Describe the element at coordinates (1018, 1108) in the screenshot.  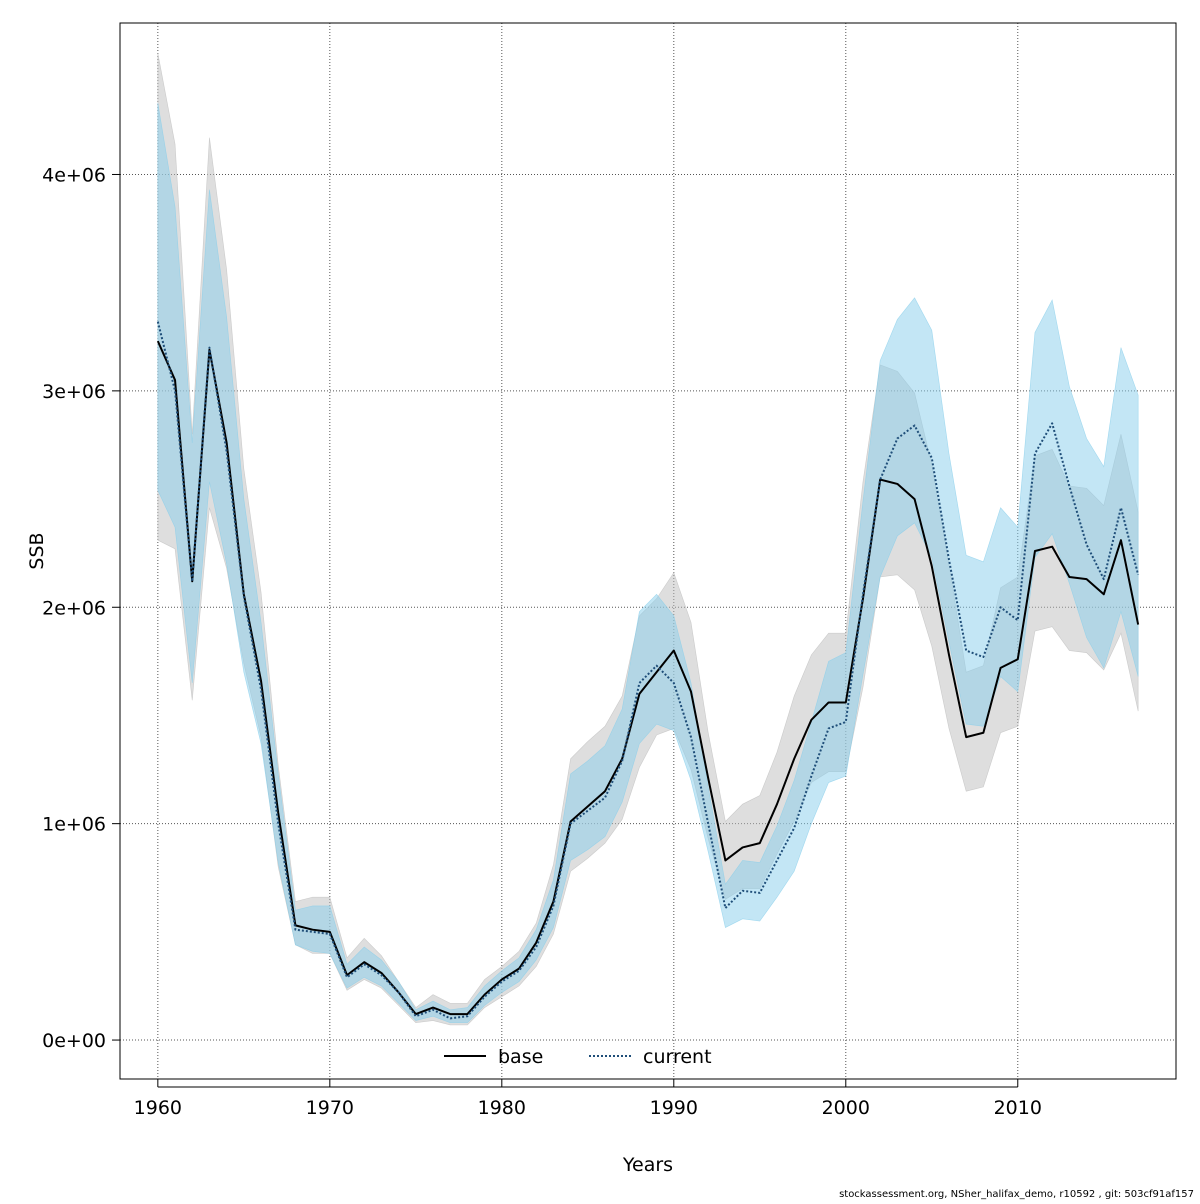
I see `x-tick-label: 2010` at that location.